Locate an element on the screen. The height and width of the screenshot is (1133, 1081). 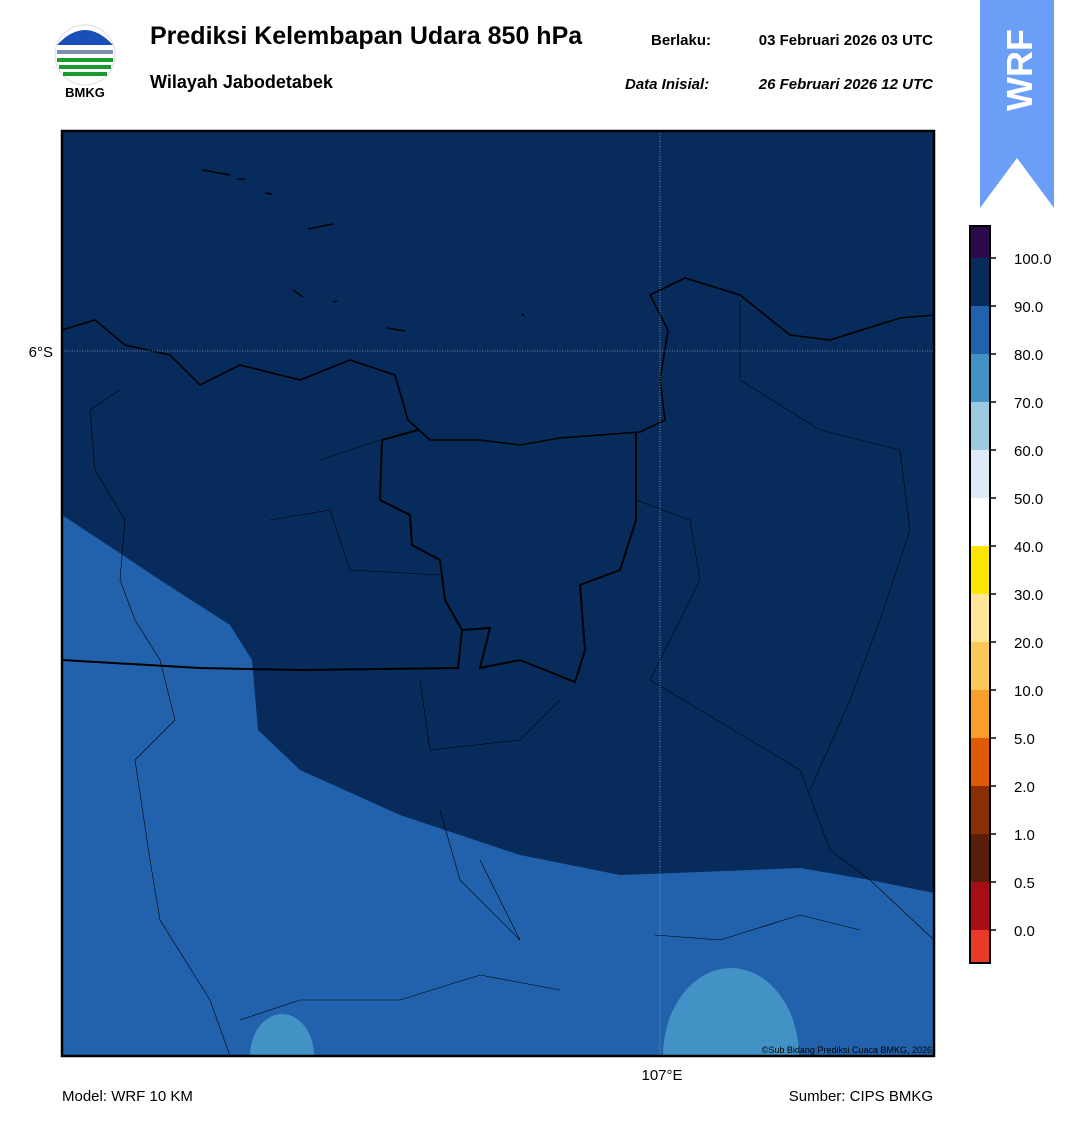
colorbar-label: 100.0 is located at coordinates (1033, 259).